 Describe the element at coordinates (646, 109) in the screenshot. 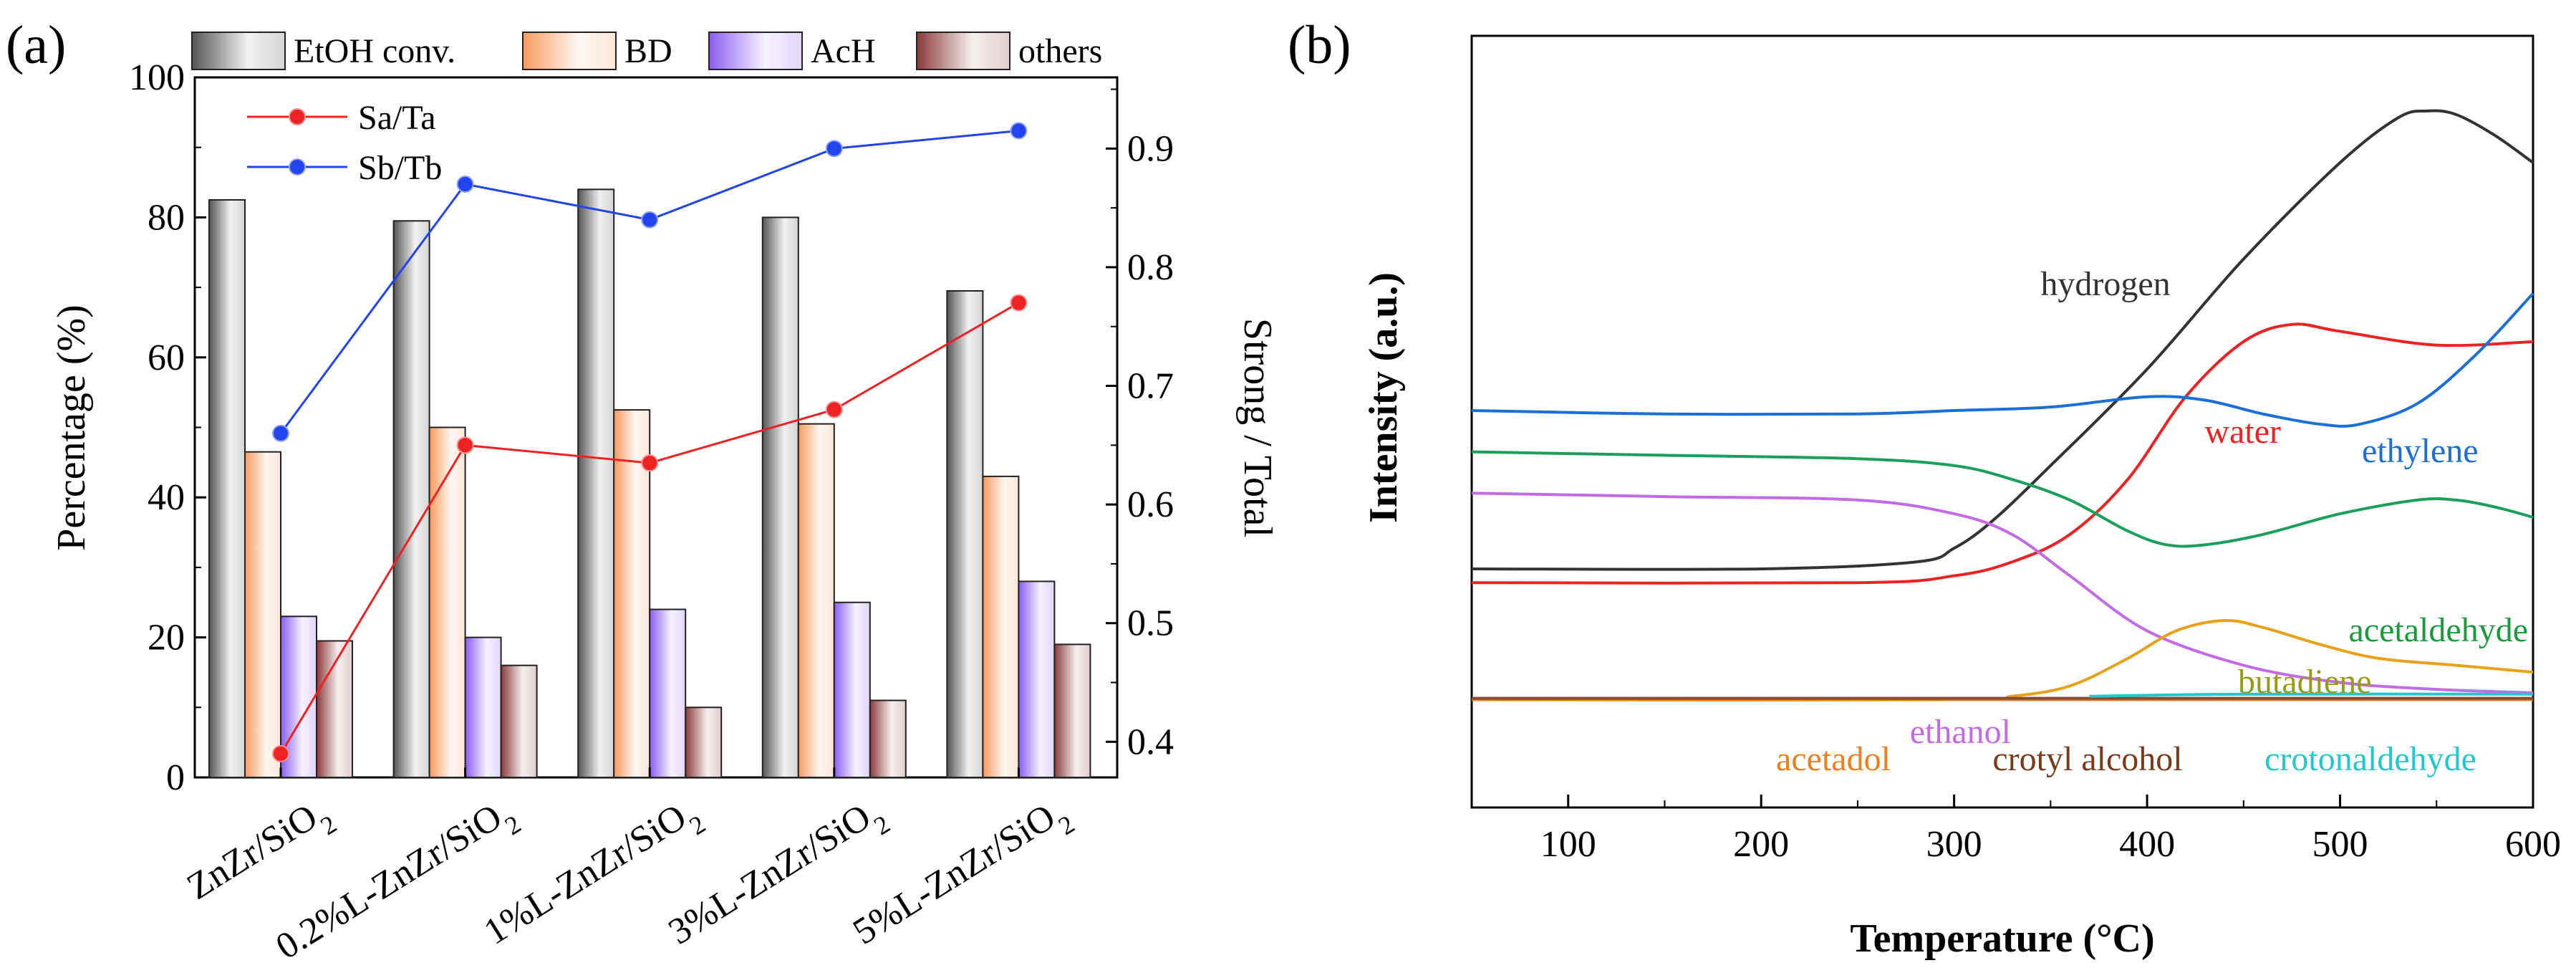

I see `legend-a: EtOH conv. BD AcH others Sa/Ta Sb/Tb` at that location.